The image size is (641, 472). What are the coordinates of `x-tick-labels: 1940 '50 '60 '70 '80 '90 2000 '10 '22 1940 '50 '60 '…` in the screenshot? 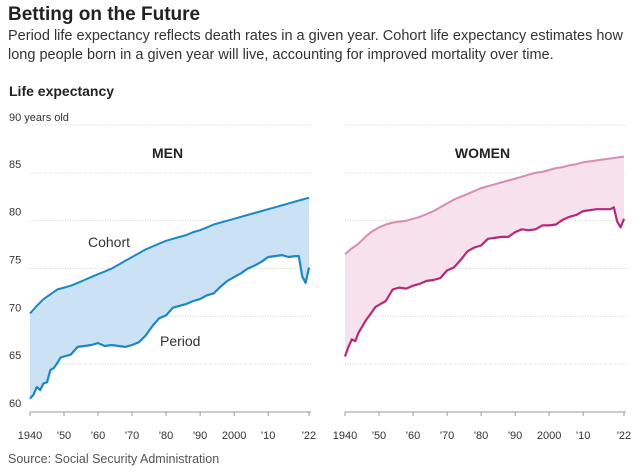 It's located at (324, 427).